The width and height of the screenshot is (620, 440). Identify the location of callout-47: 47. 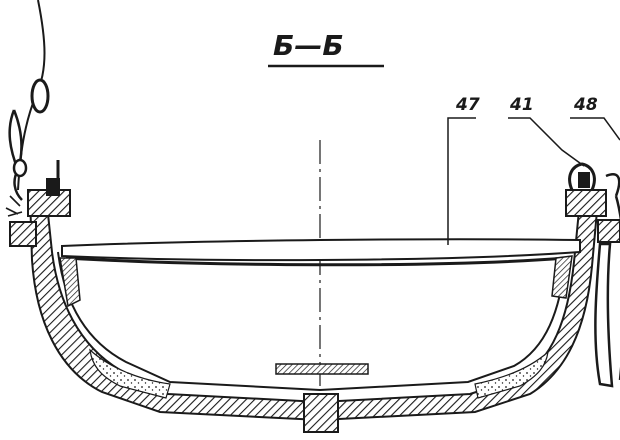
(467, 105).